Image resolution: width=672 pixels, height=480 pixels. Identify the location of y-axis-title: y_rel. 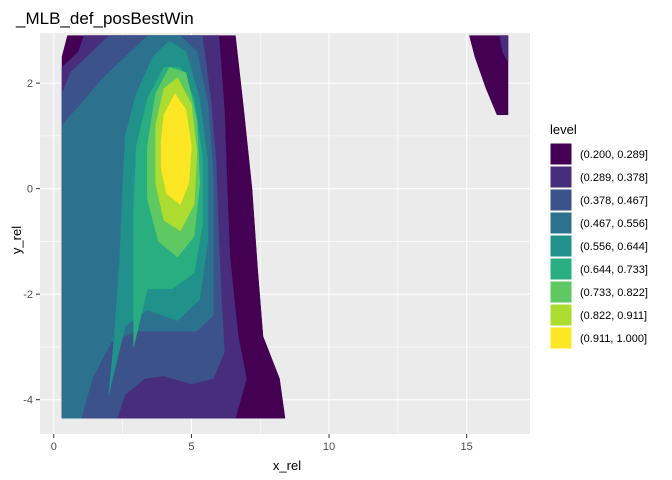
(16, 240).